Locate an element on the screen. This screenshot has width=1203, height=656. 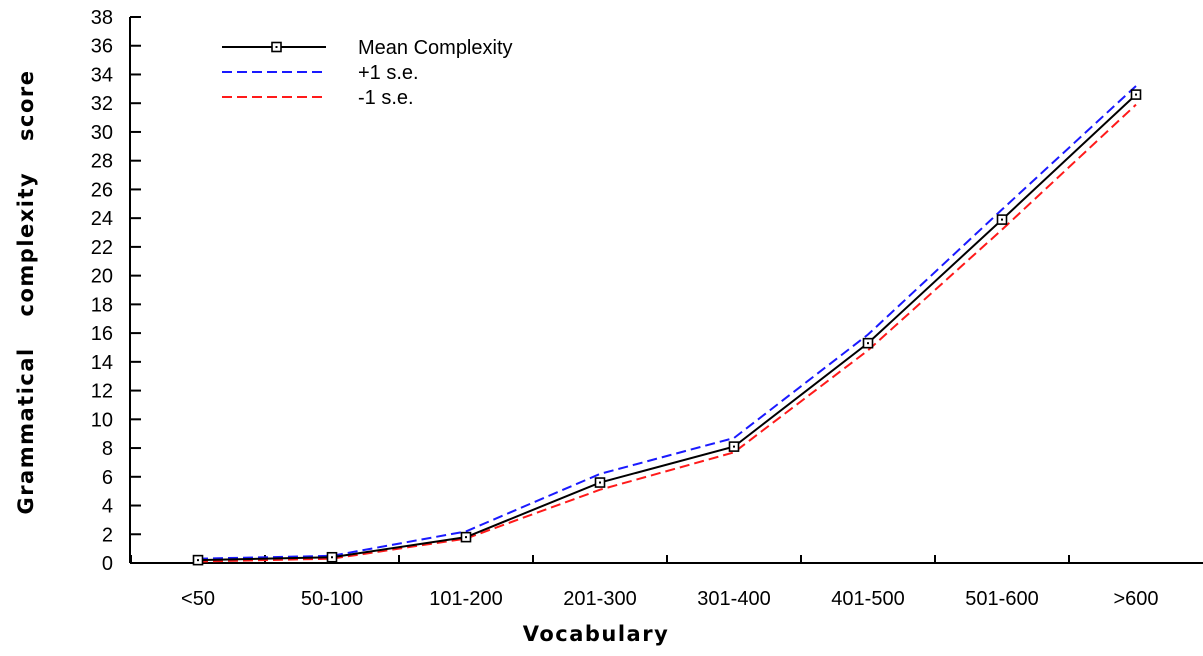
x-tick-label: 401-500 is located at coordinates (867, 599).